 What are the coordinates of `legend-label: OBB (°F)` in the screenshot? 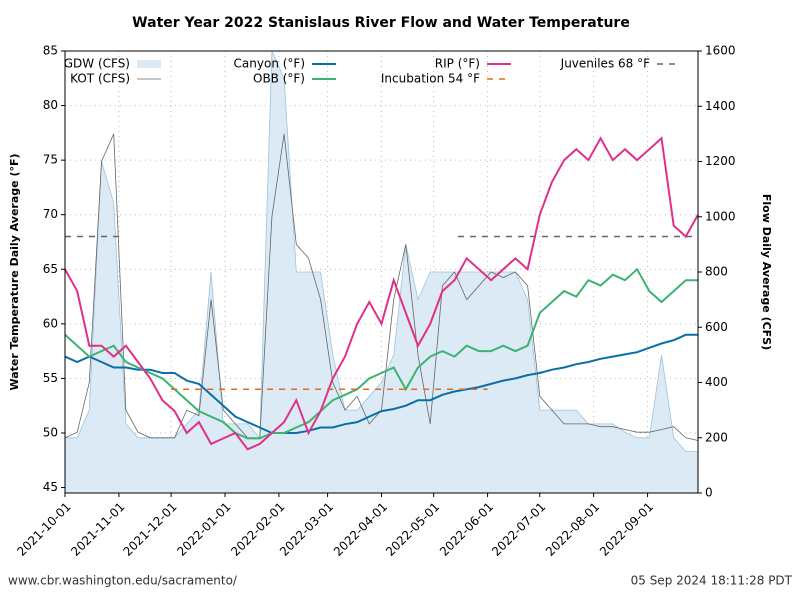 It's located at (279, 79).